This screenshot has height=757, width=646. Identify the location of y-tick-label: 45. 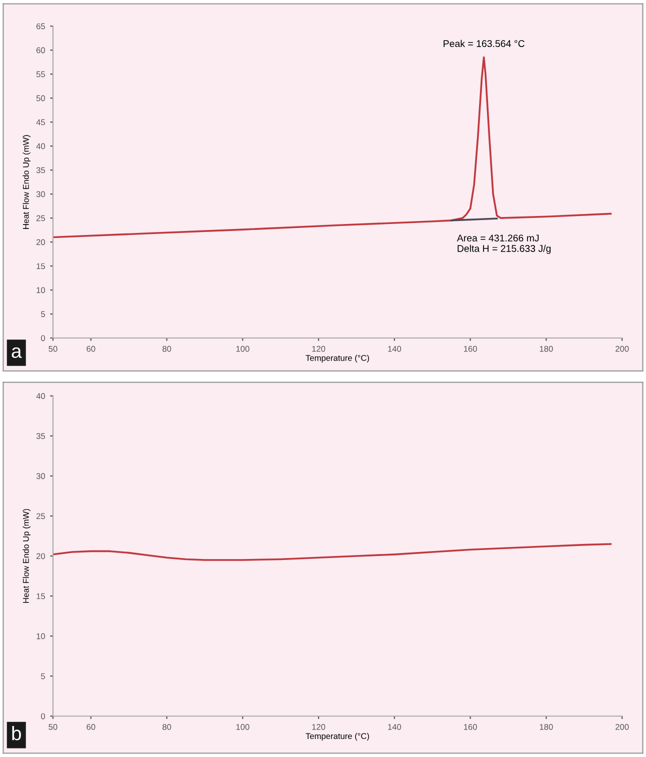
(40, 122).